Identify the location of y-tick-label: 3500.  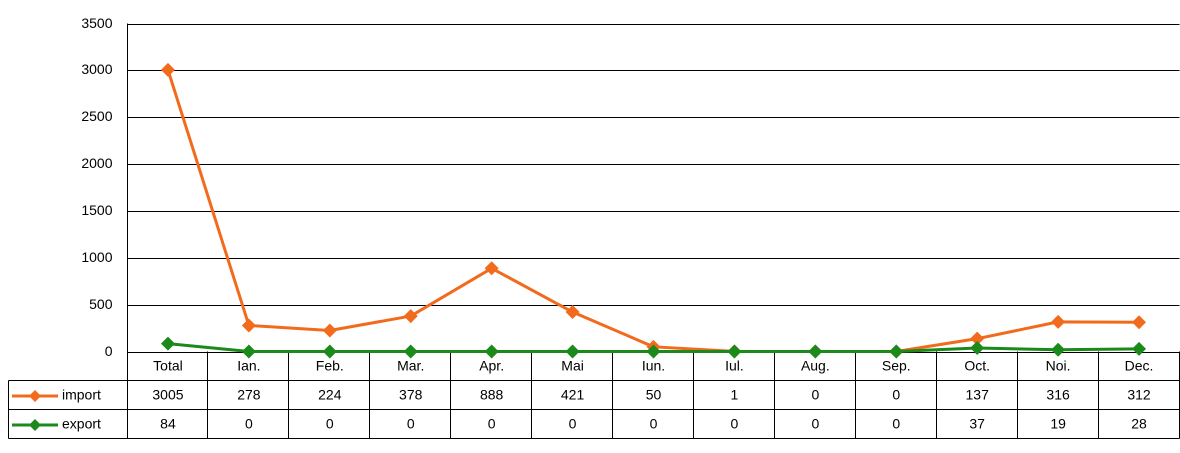
(96, 23).